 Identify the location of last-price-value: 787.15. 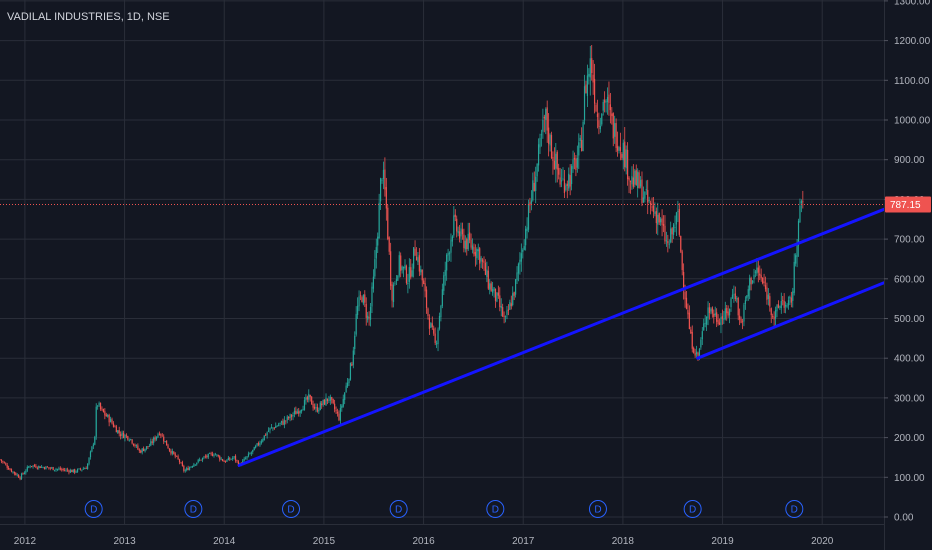
(905, 205).